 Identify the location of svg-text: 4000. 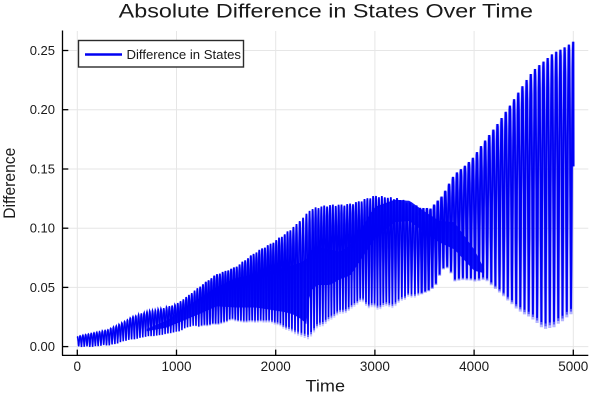
(474, 366).